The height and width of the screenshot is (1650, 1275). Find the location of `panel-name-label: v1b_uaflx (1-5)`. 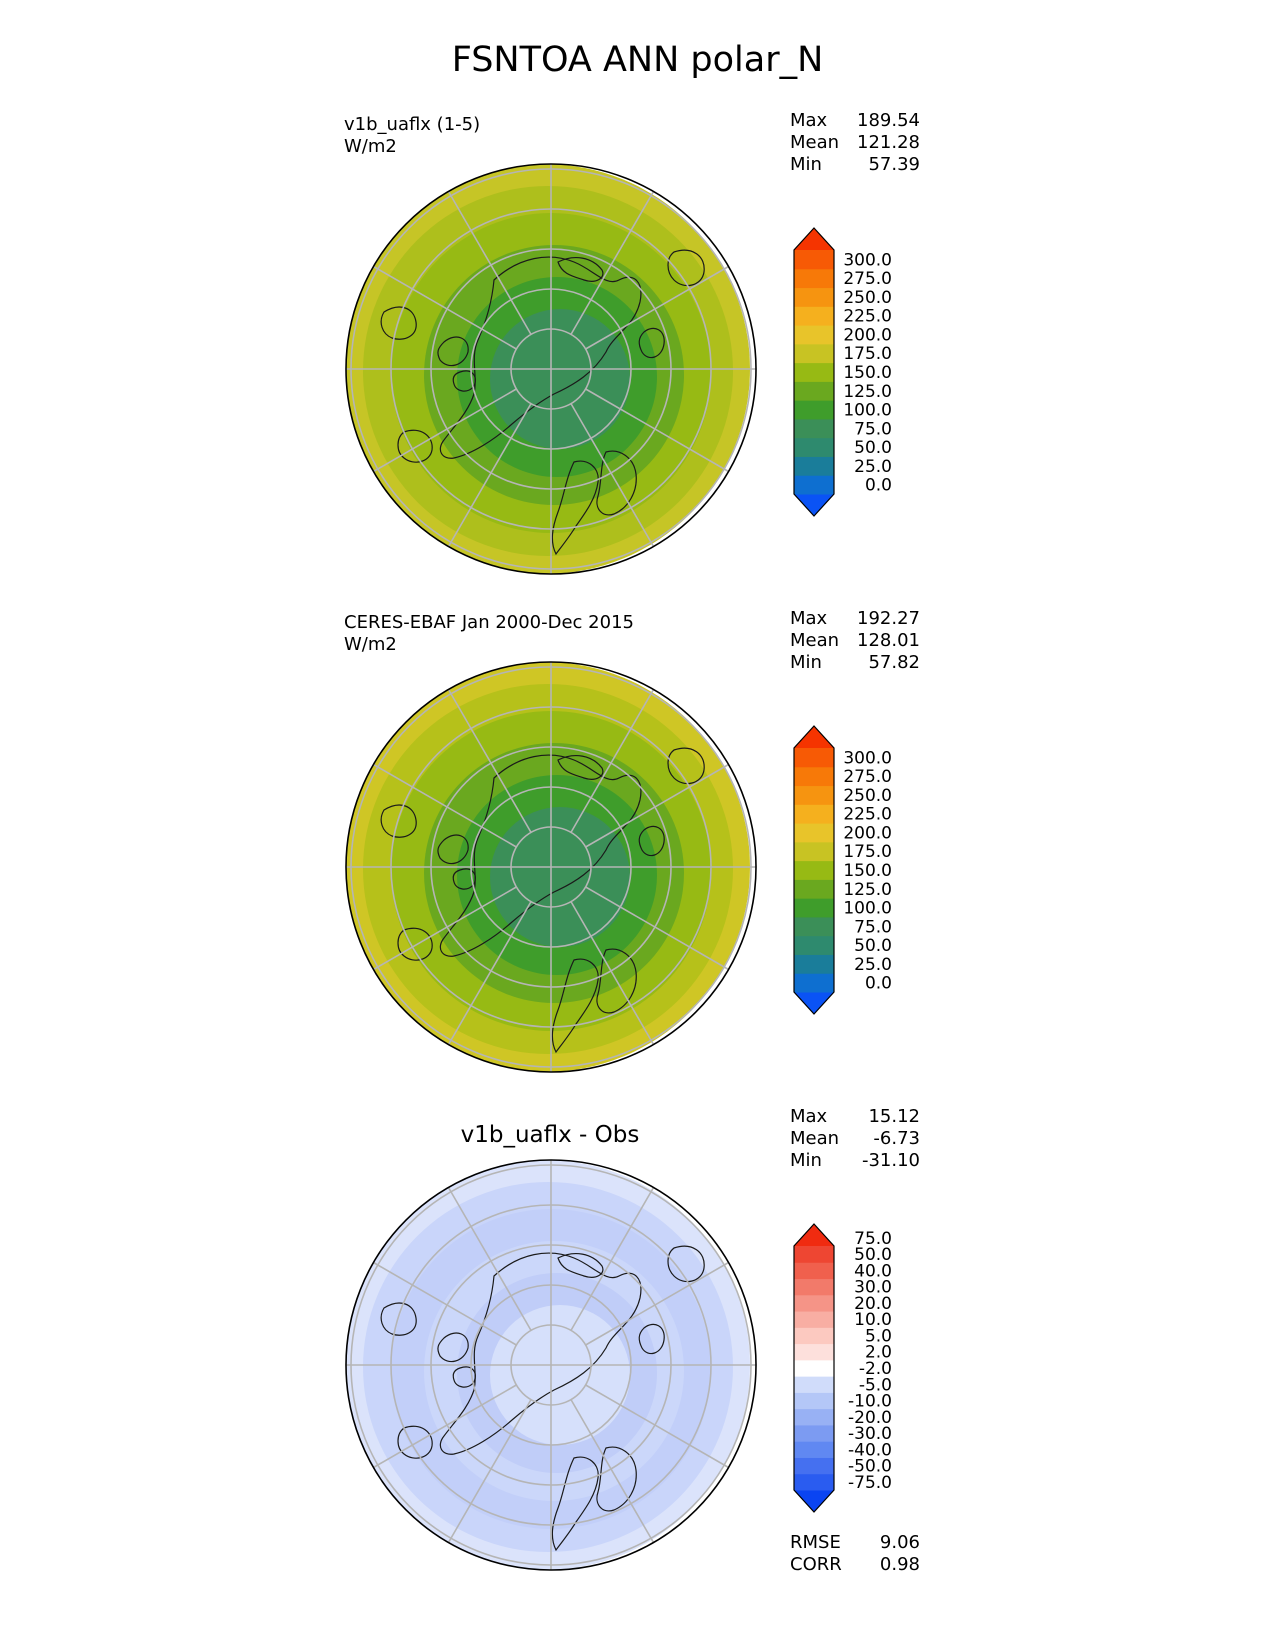

panel-name-label: v1b_uaflx (1-5) is located at coordinates (412, 124).